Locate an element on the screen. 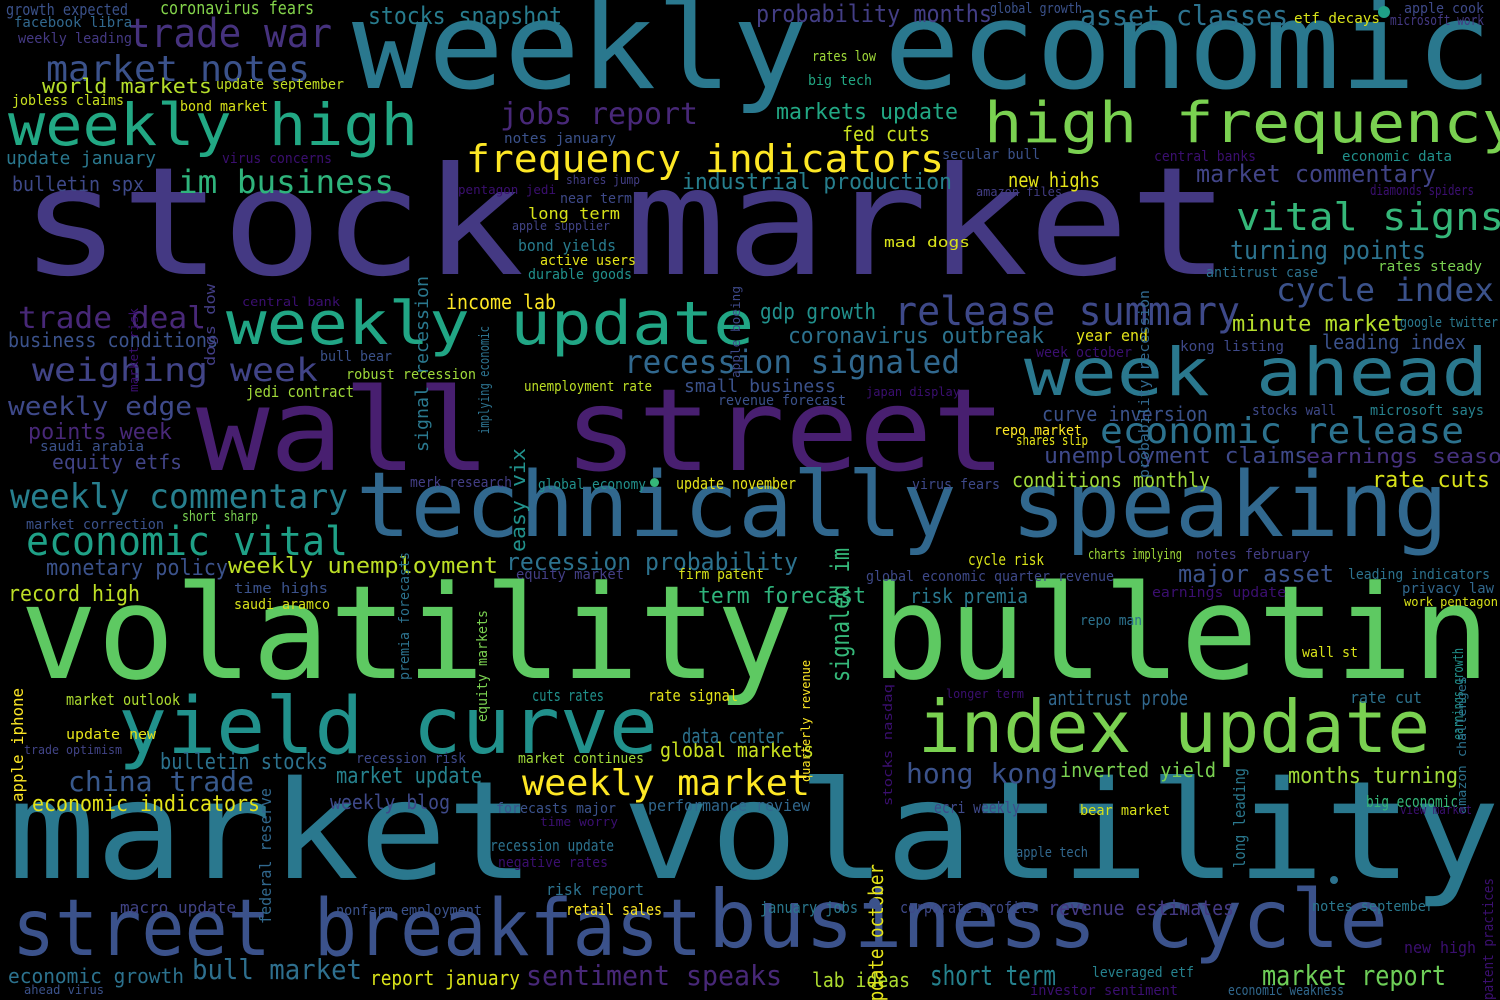  word-sentiment-speaks: sentiment speaks is located at coordinates (654, 975).